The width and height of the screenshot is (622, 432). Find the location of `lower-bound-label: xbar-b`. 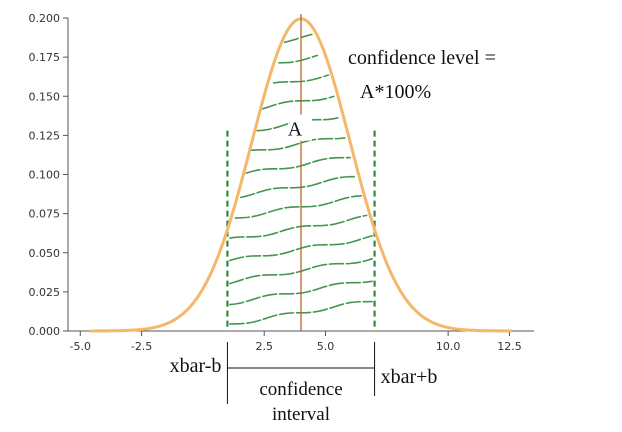

lower-bound-label: xbar-b is located at coordinates (196, 366).